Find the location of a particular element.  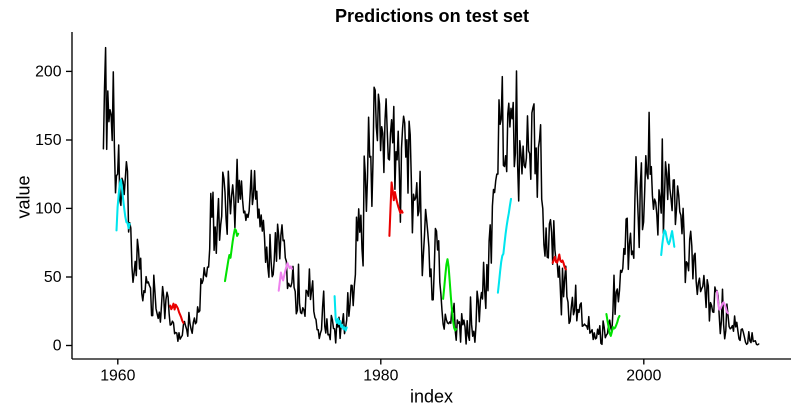

svg-text: 1960 is located at coordinates (117, 376).